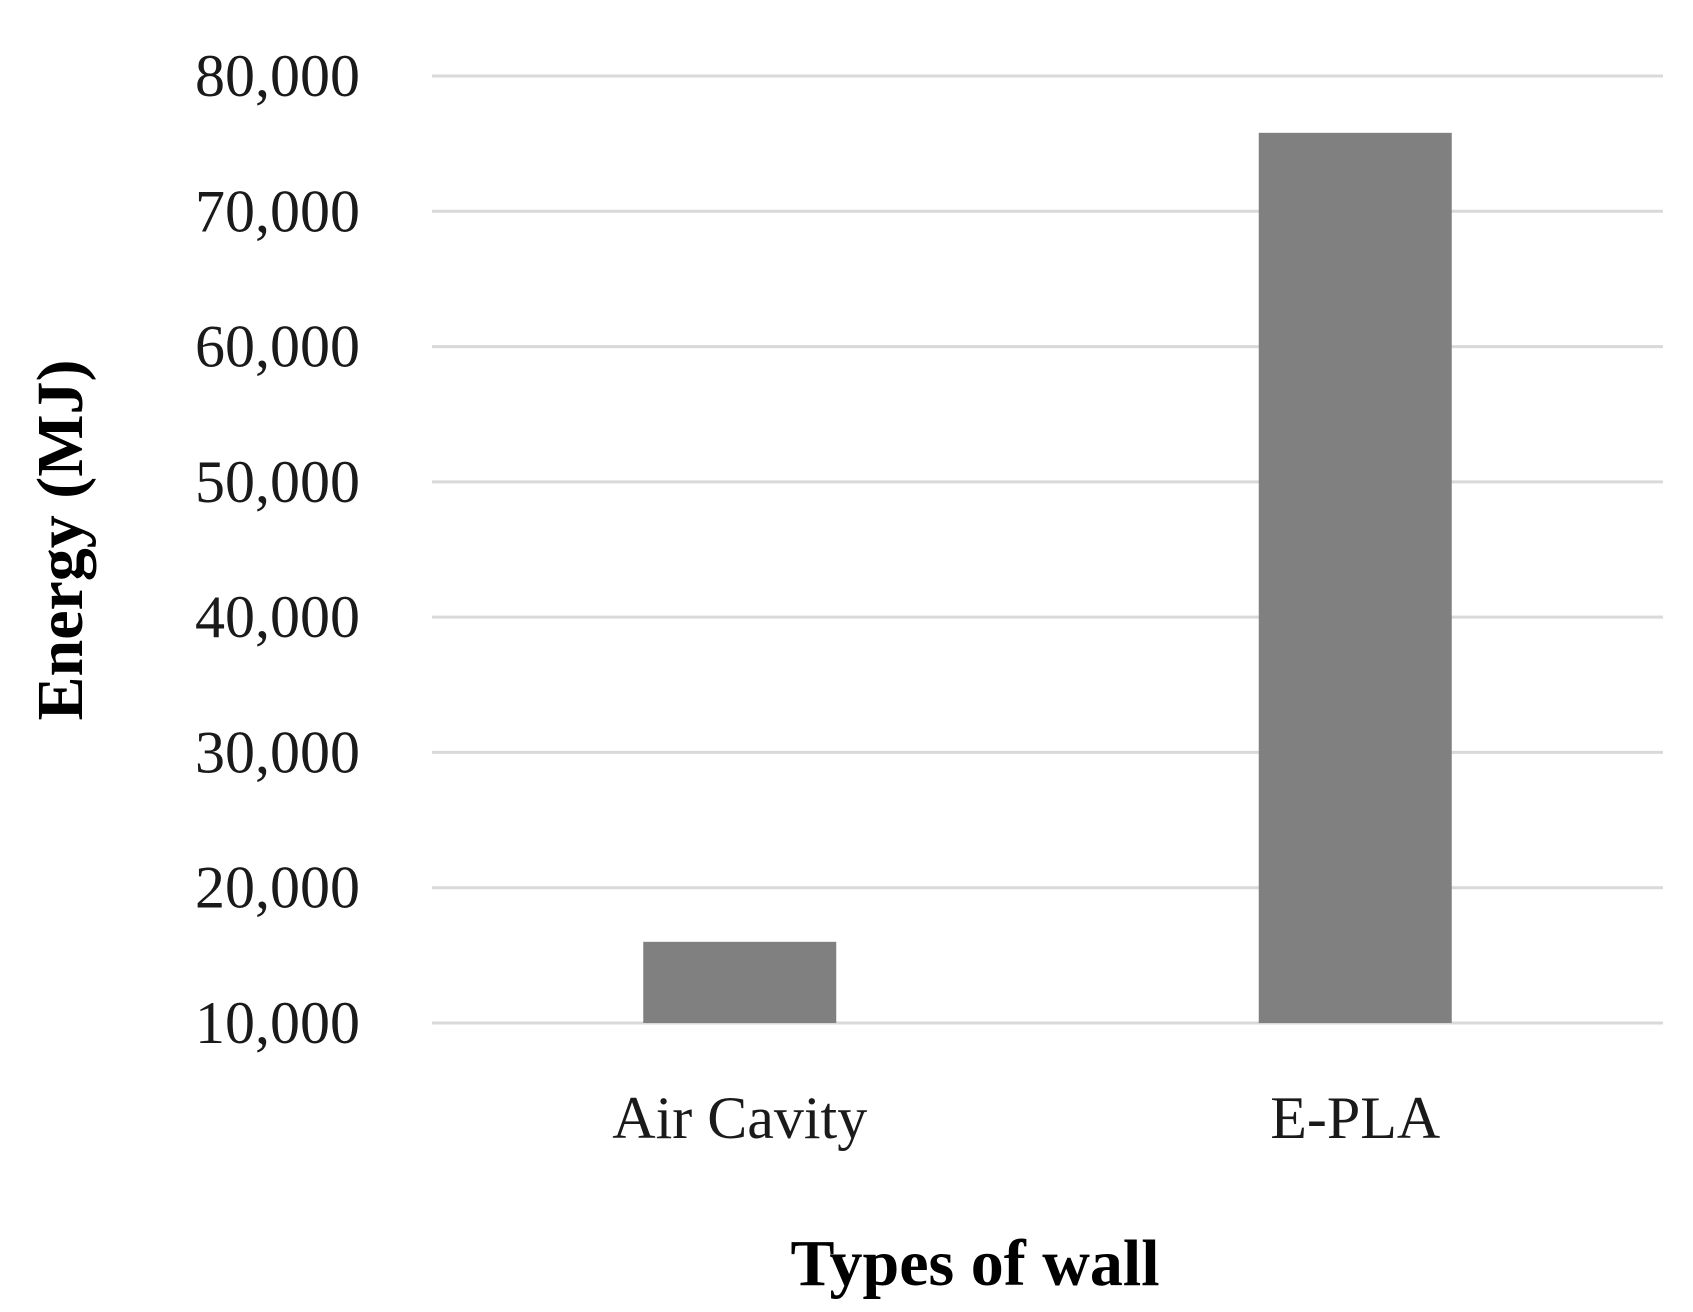 The image size is (1693, 1312). Describe the element at coordinates (277, 617) in the screenshot. I see `y-tick-label: 40,000` at that location.